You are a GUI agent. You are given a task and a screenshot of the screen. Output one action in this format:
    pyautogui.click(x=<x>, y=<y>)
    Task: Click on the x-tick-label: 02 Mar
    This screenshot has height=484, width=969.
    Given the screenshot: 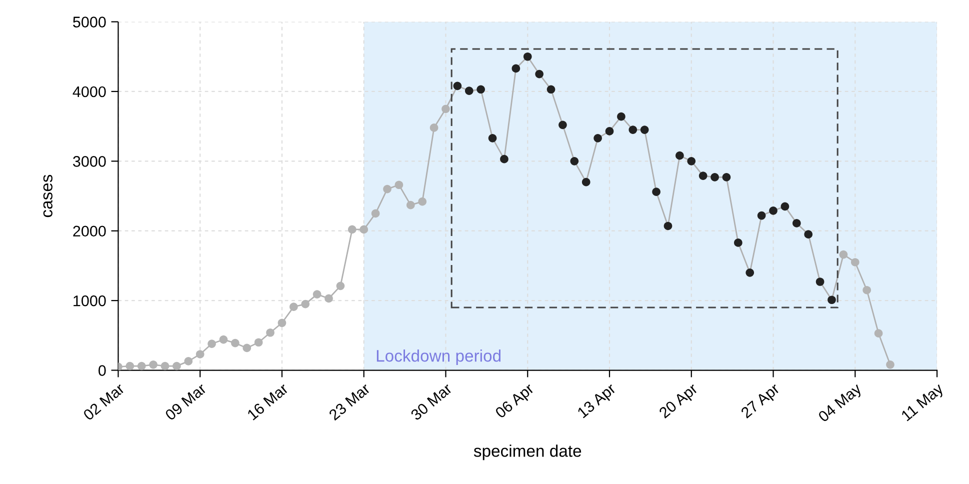 What is the action you would take?
    pyautogui.click(x=104, y=401)
    